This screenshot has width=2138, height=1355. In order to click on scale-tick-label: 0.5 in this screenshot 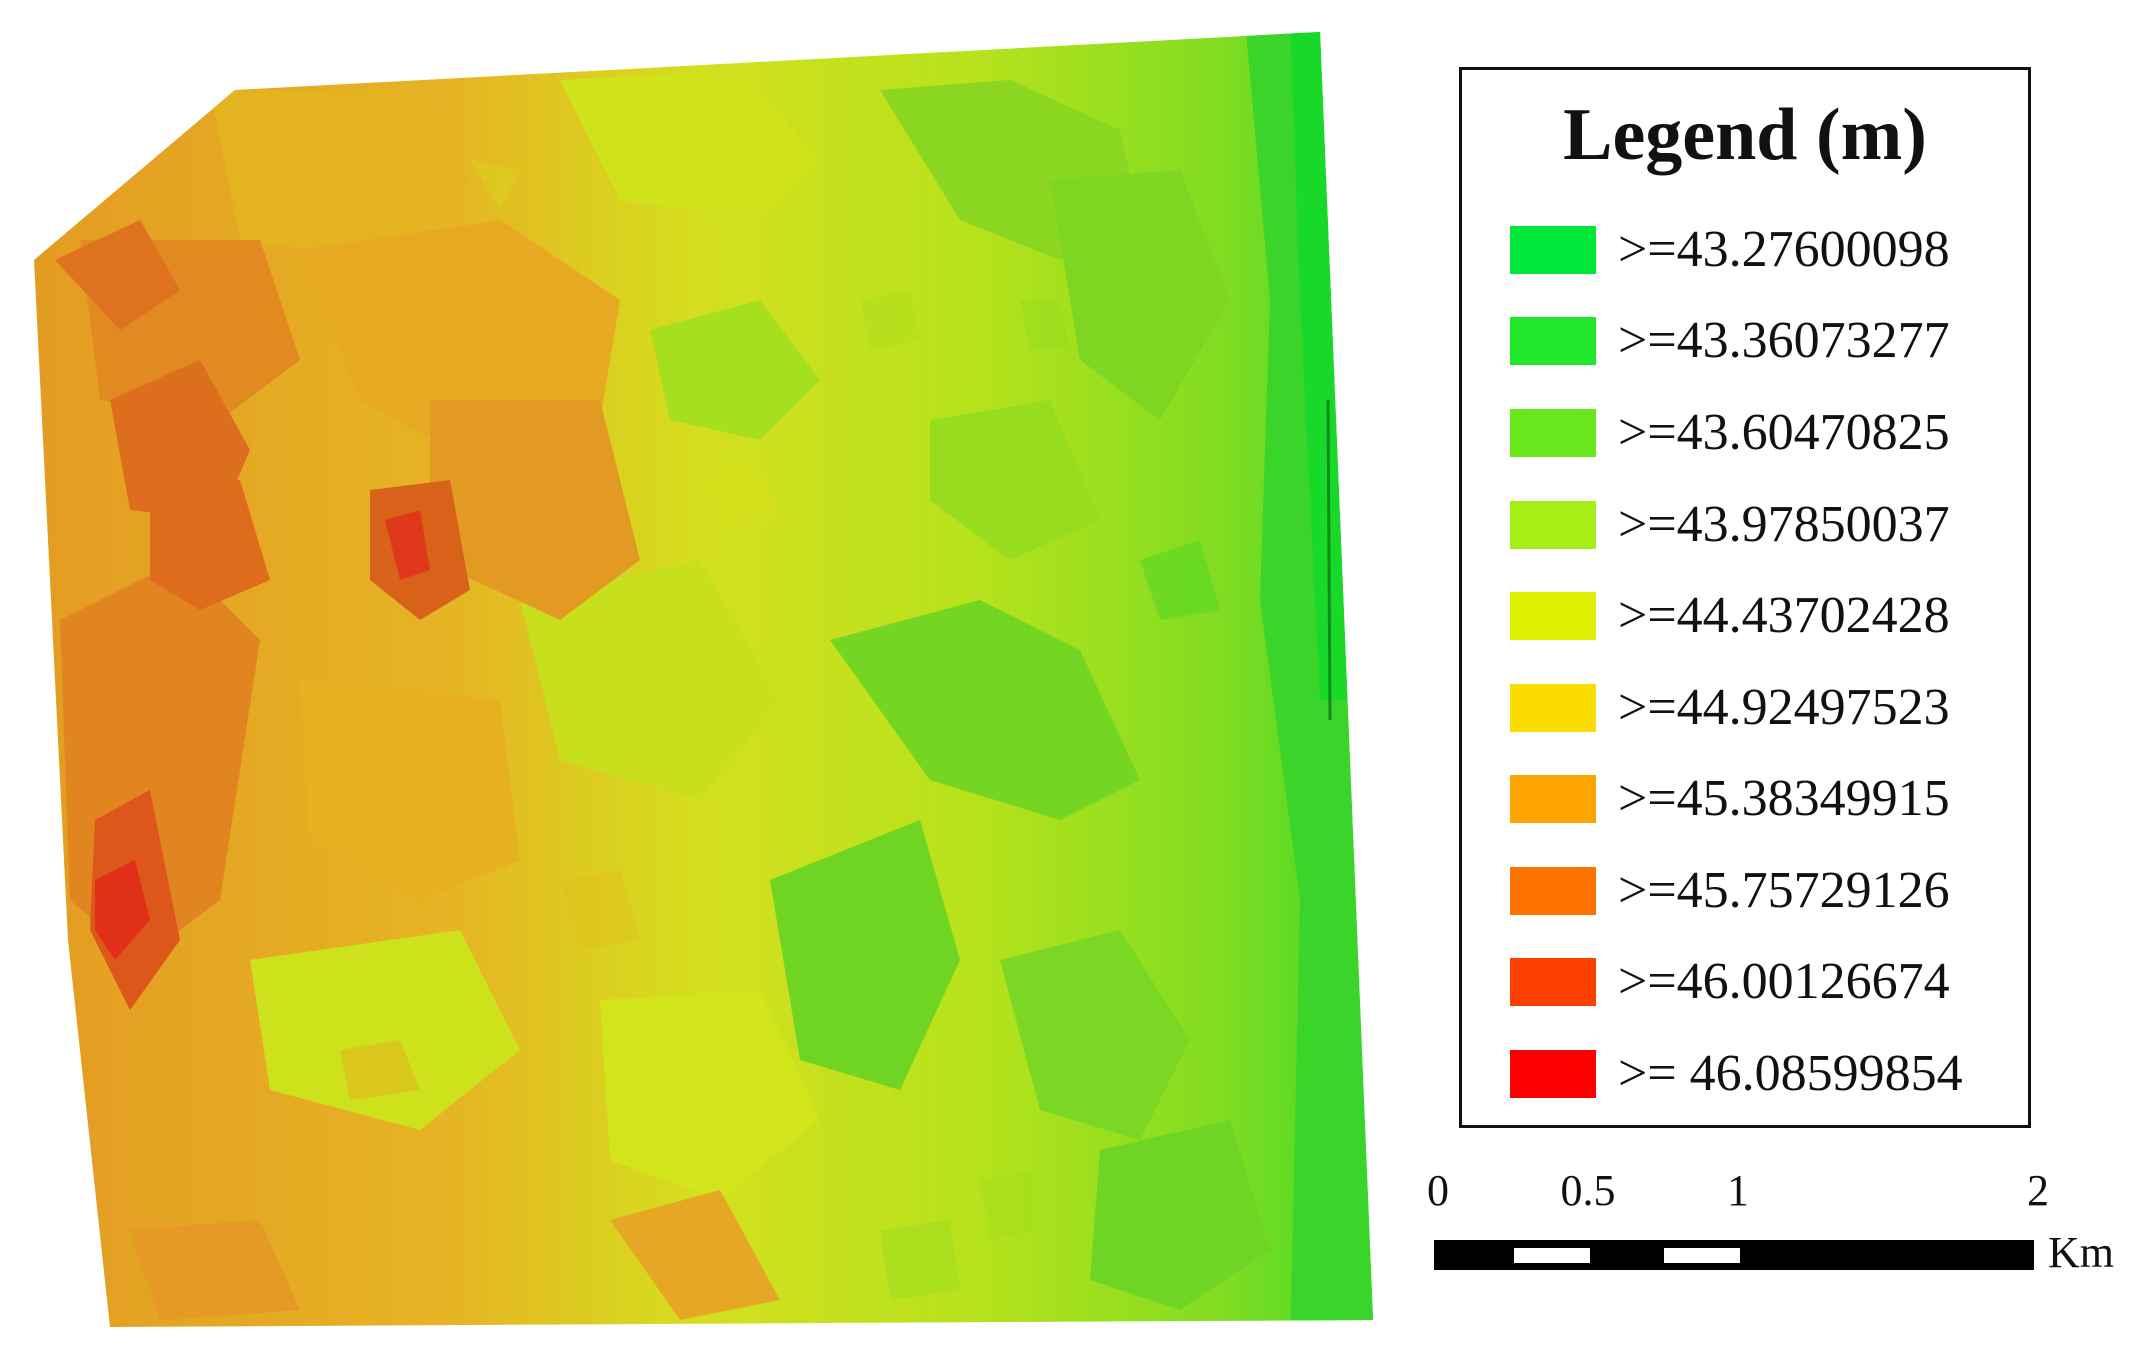, I will do `click(1588, 1190)`.